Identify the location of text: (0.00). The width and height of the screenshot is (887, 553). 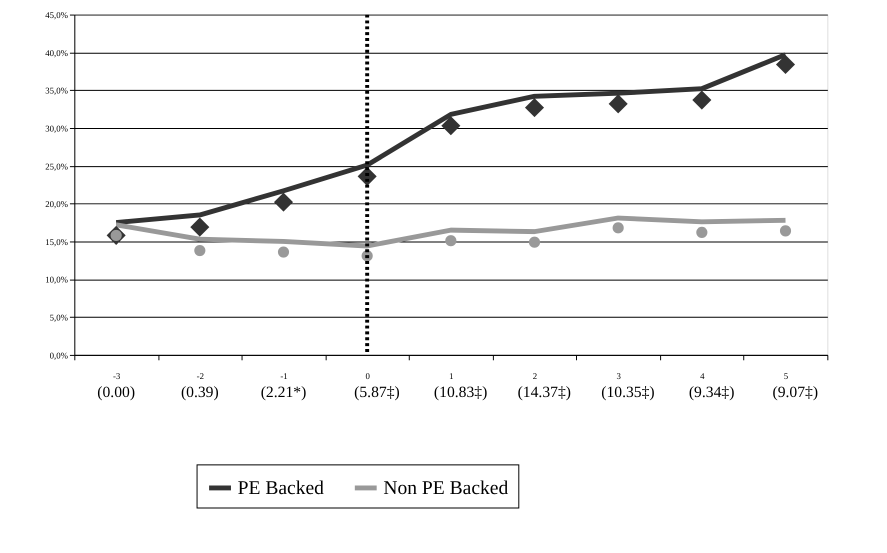
(116, 392).